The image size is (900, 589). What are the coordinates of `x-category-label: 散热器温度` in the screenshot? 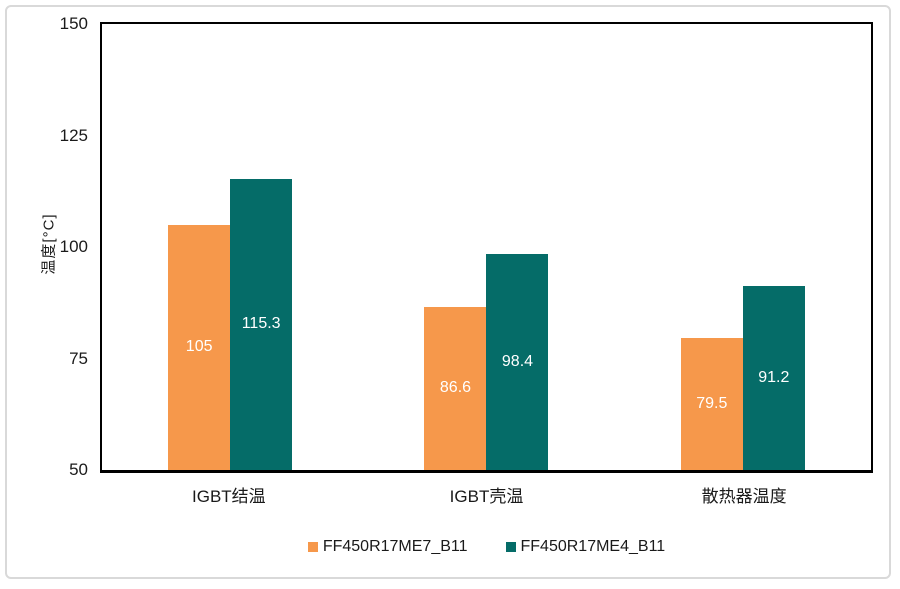 It's located at (744, 496).